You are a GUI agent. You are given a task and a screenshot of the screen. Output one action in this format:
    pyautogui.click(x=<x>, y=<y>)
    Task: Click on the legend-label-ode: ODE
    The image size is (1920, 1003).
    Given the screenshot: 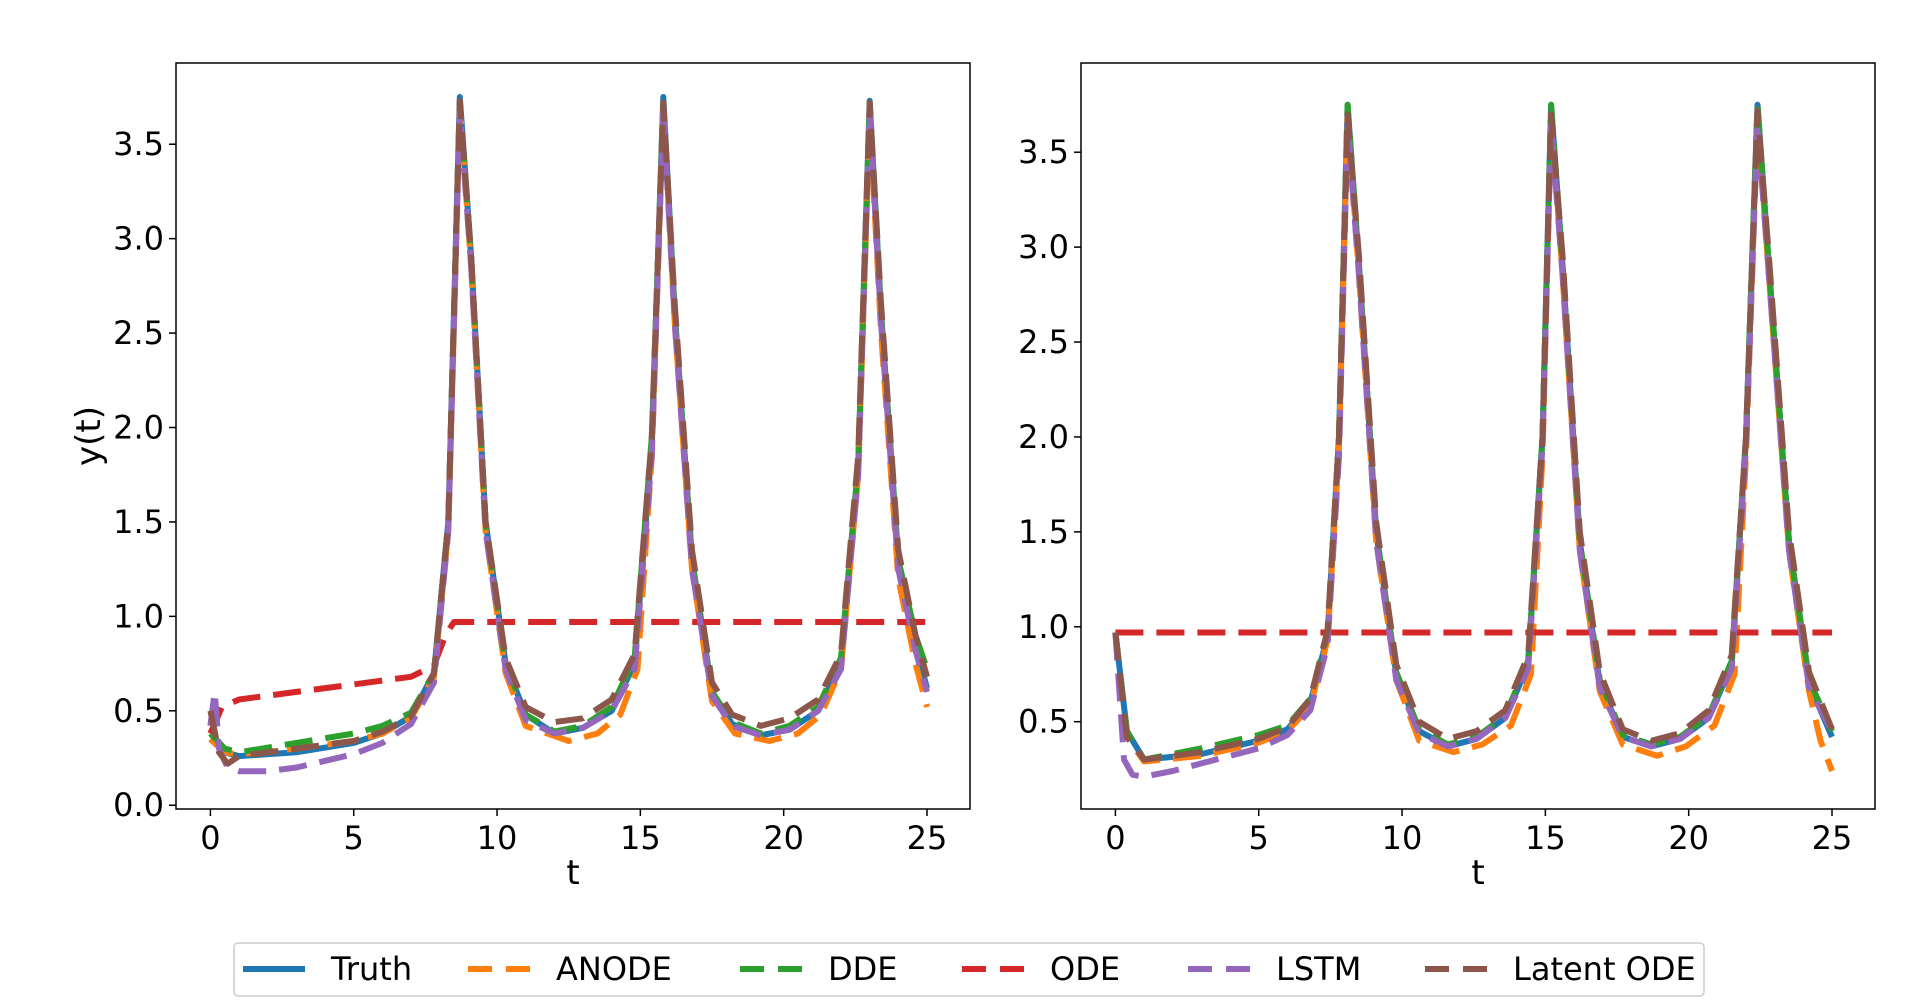 What is the action you would take?
    pyautogui.click(x=1085, y=969)
    